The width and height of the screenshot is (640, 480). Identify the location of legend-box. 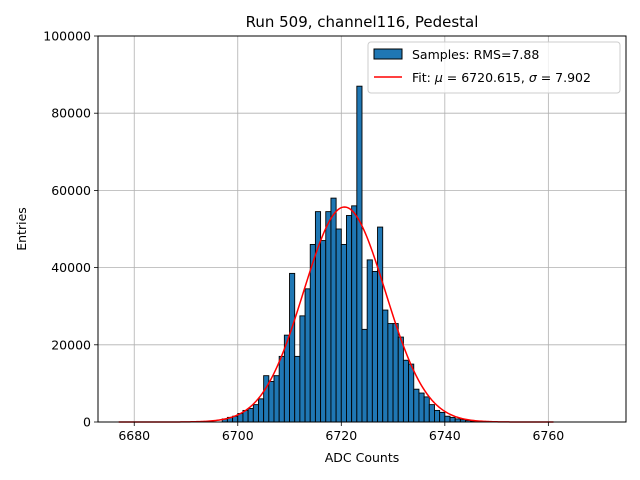
(494, 67).